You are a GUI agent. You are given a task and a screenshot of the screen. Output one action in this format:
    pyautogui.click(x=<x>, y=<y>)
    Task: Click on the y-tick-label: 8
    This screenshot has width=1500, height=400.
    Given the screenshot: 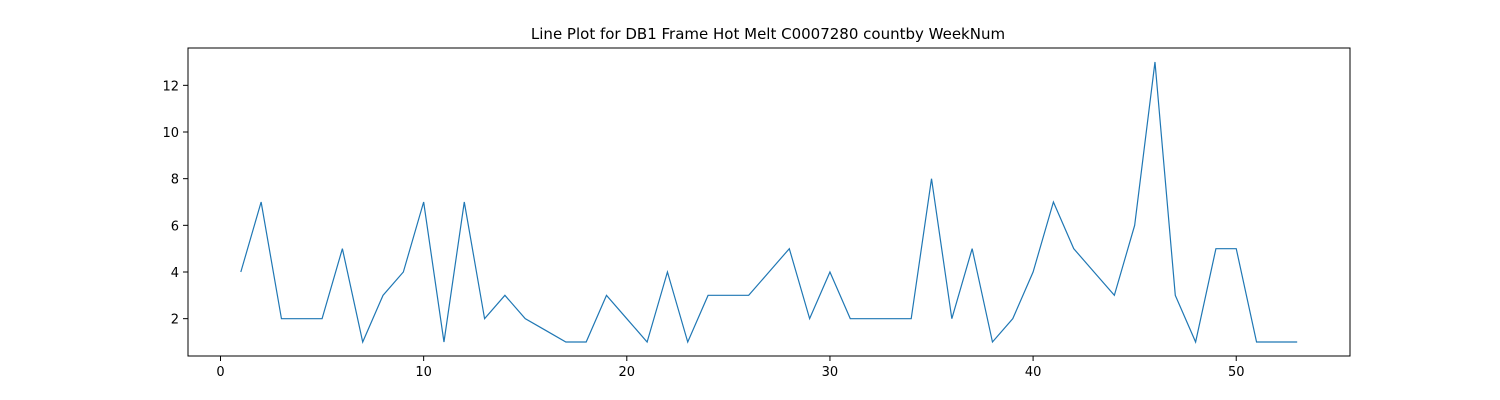 What is the action you would take?
    pyautogui.click(x=175, y=180)
    